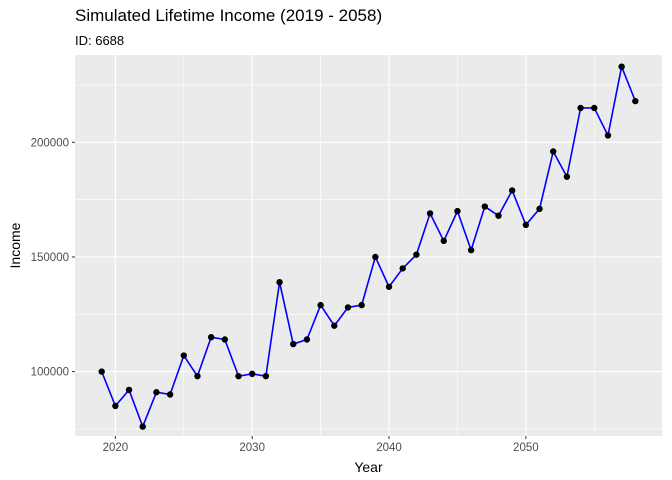 Image resolution: width=672 pixels, height=480 pixels. I want to click on x-tick-label: 2040, so click(389, 448).